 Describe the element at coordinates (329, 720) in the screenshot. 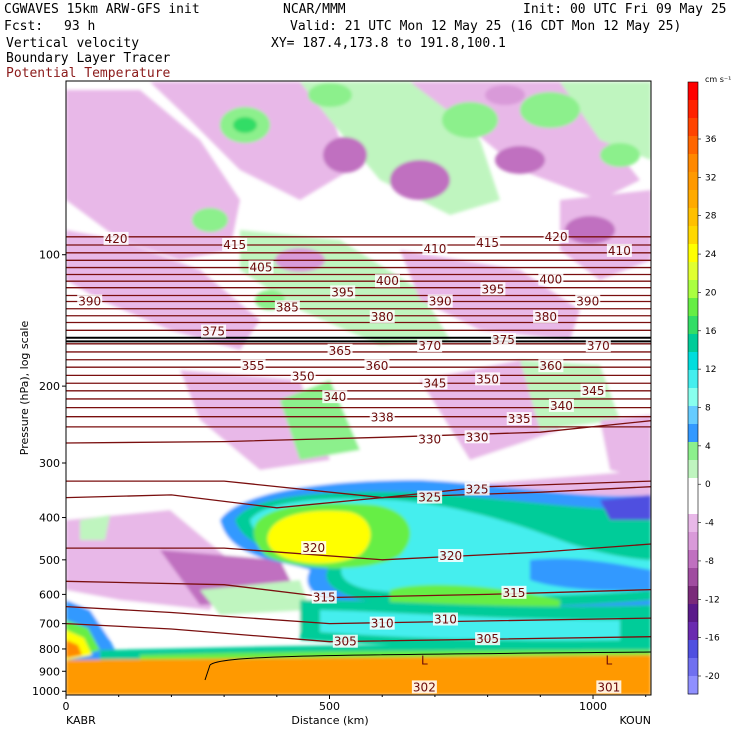

I see `x-axis-label: Distance (km)` at that location.